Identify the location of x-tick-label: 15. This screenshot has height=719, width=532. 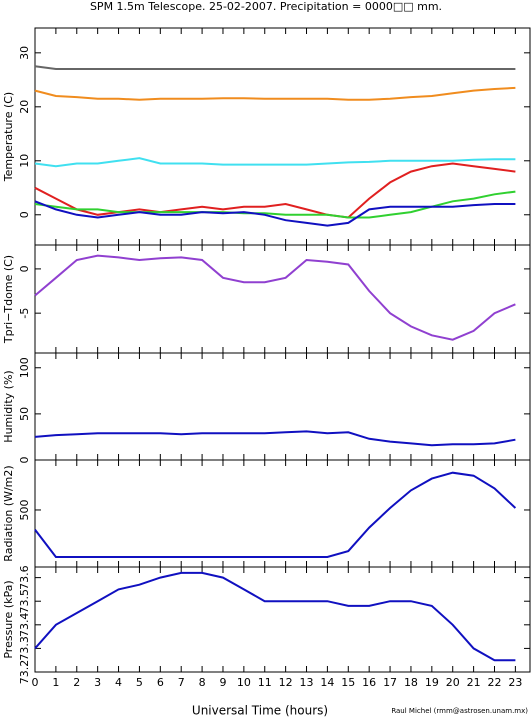
(348, 682).